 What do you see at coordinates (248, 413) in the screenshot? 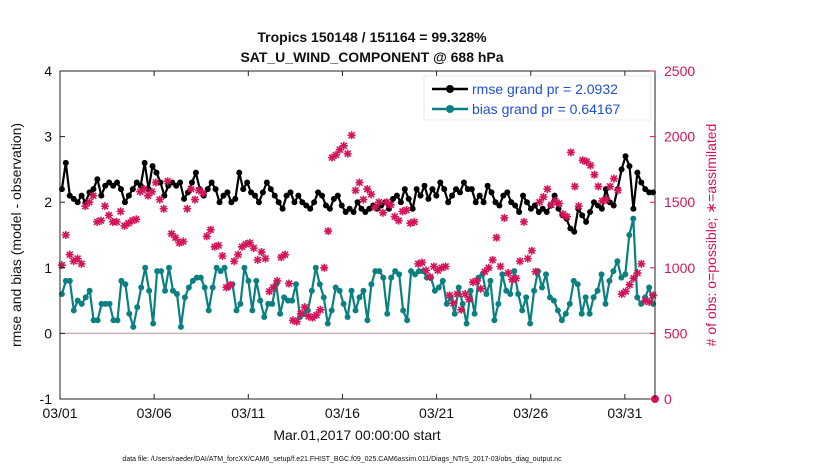
I see `x-tick-label: 03/11` at bounding box center [248, 413].